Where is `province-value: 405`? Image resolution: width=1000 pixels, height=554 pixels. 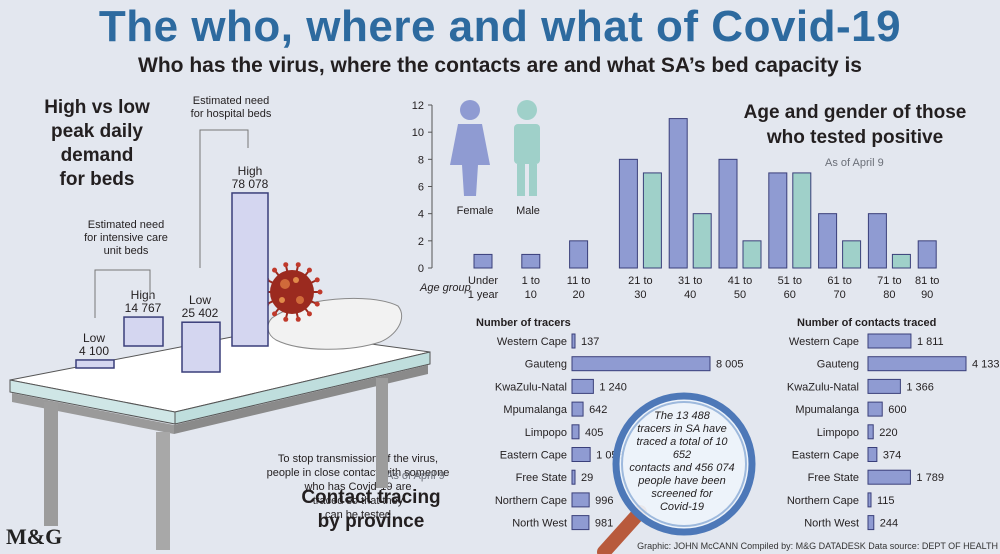
province-value: 405 is located at coordinates (594, 433).